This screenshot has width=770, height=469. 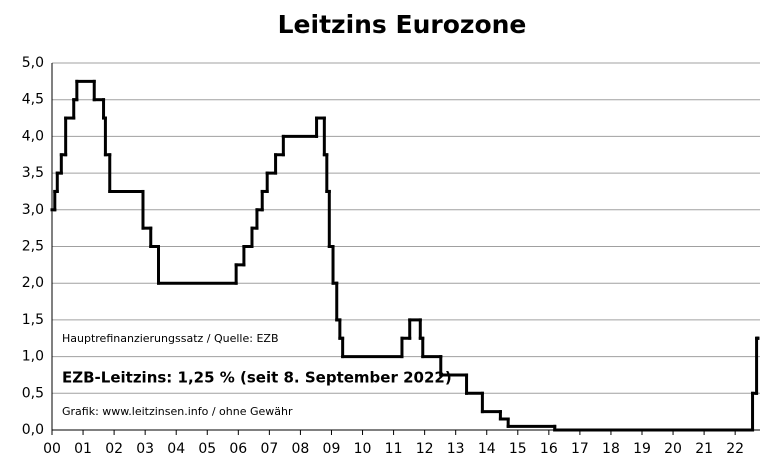 I want to click on y-tick-label: 2,5, so click(x=33, y=247).